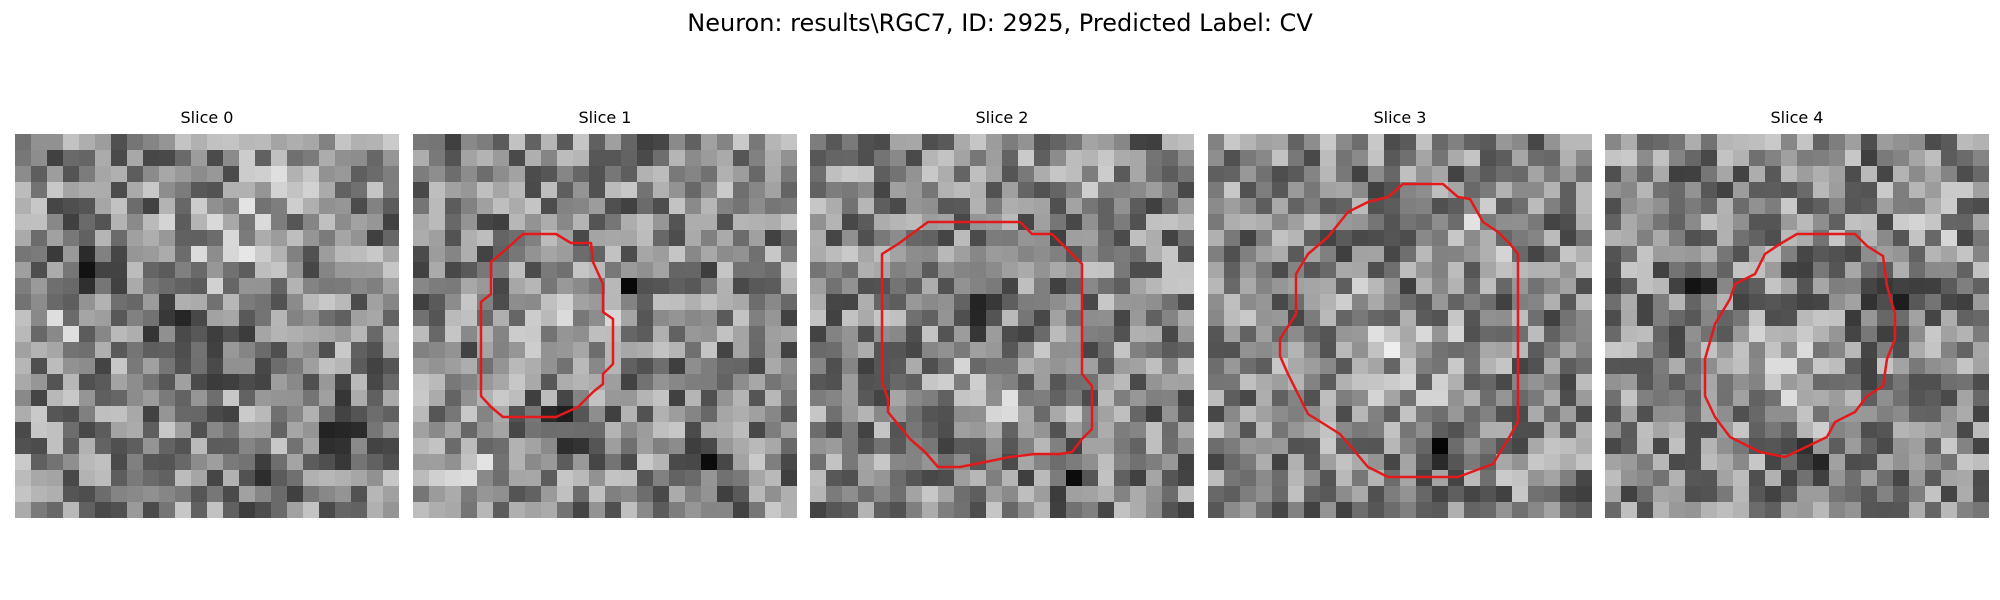 The height and width of the screenshot is (600, 2000). What do you see at coordinates (207, 117) in the screenshot?
I see `slice-title-0: Slice 0` at bounding box center [207, 117].